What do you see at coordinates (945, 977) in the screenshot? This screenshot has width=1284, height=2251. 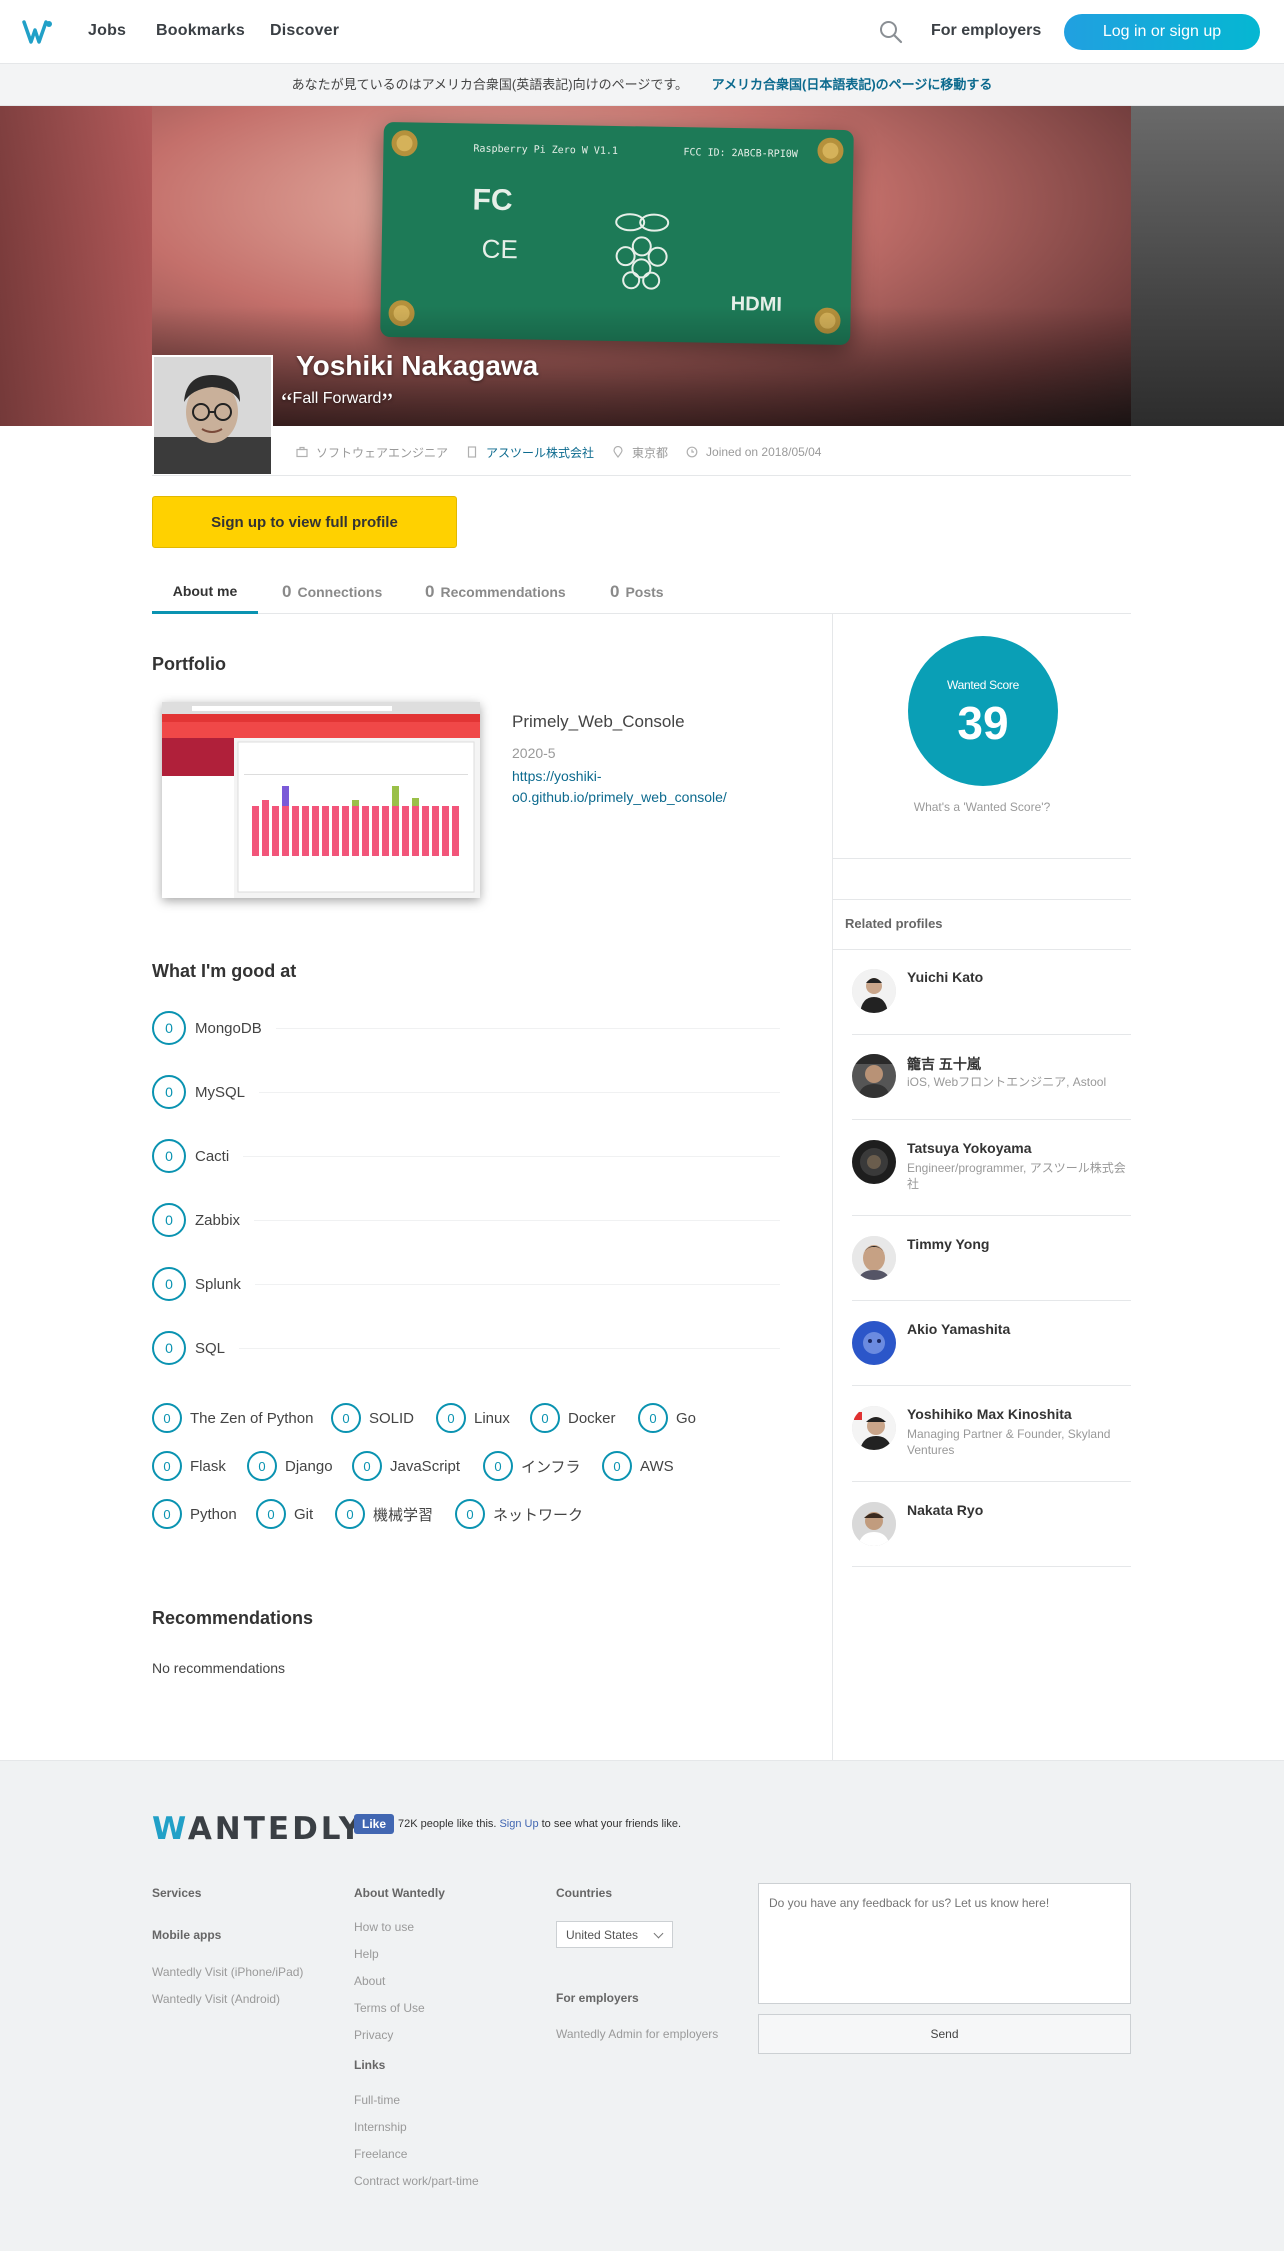 I see `related-profile-name: Yuichi Kato` at bounding box center [945, 977].